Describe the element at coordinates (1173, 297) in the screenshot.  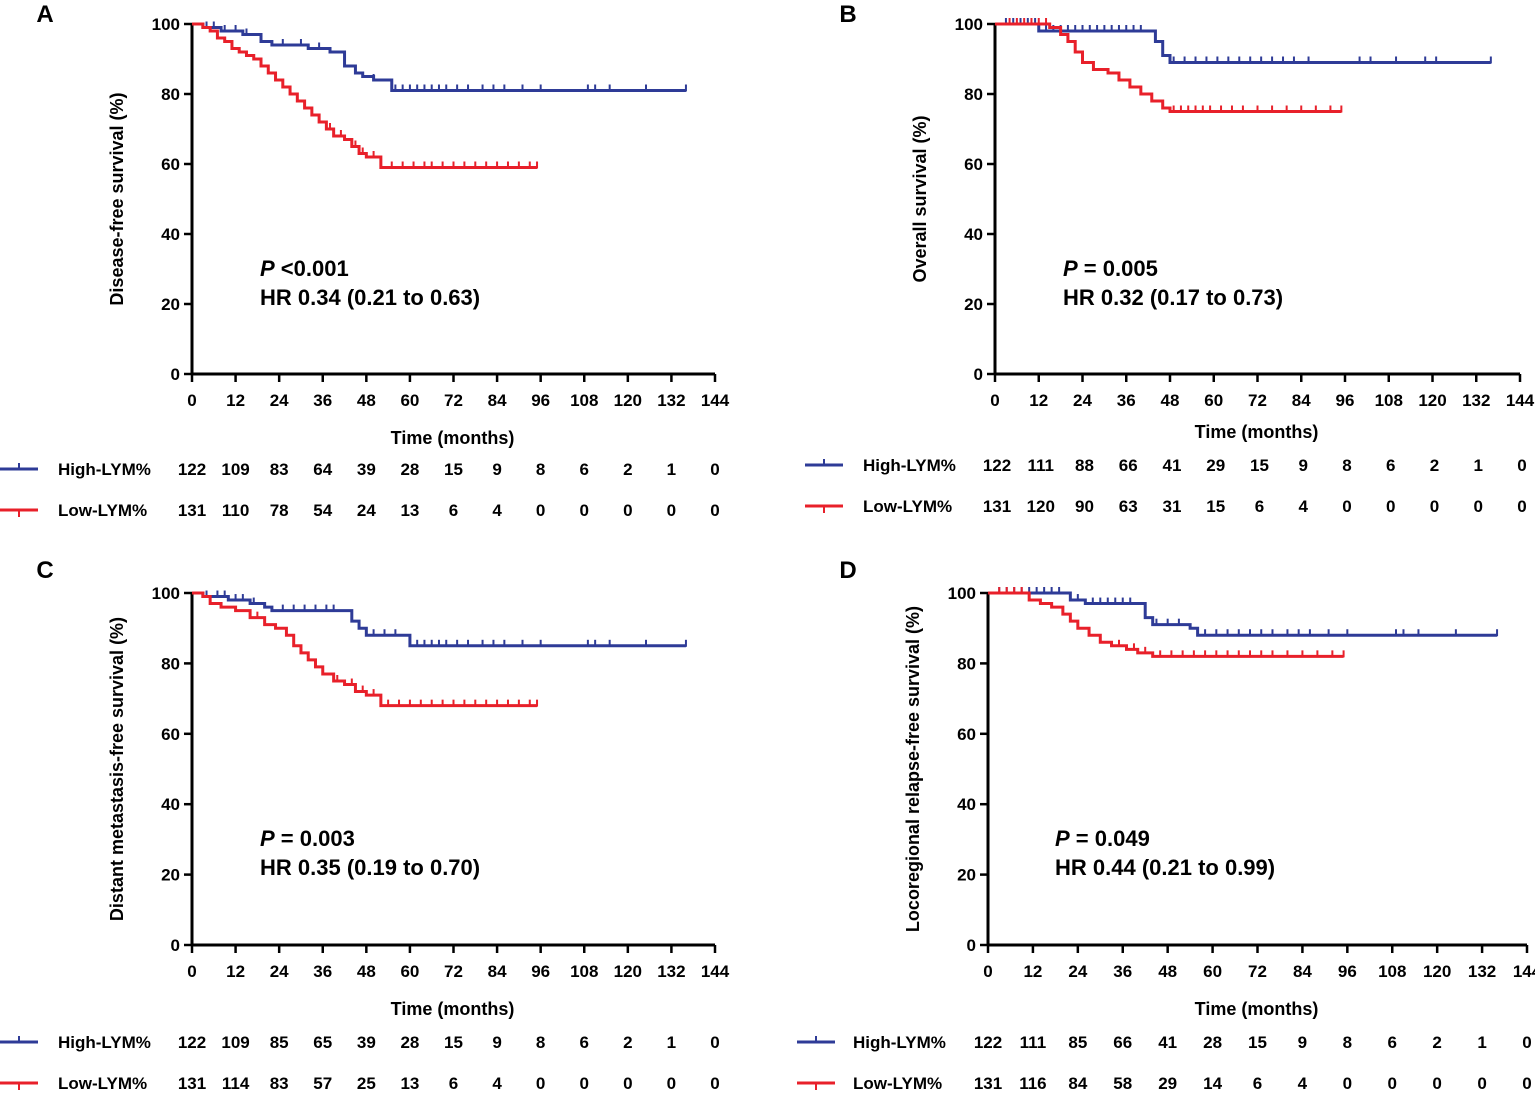
I see `hazard-ratio-text: HR 0.32 (0.17 to 0.73)` at that location.